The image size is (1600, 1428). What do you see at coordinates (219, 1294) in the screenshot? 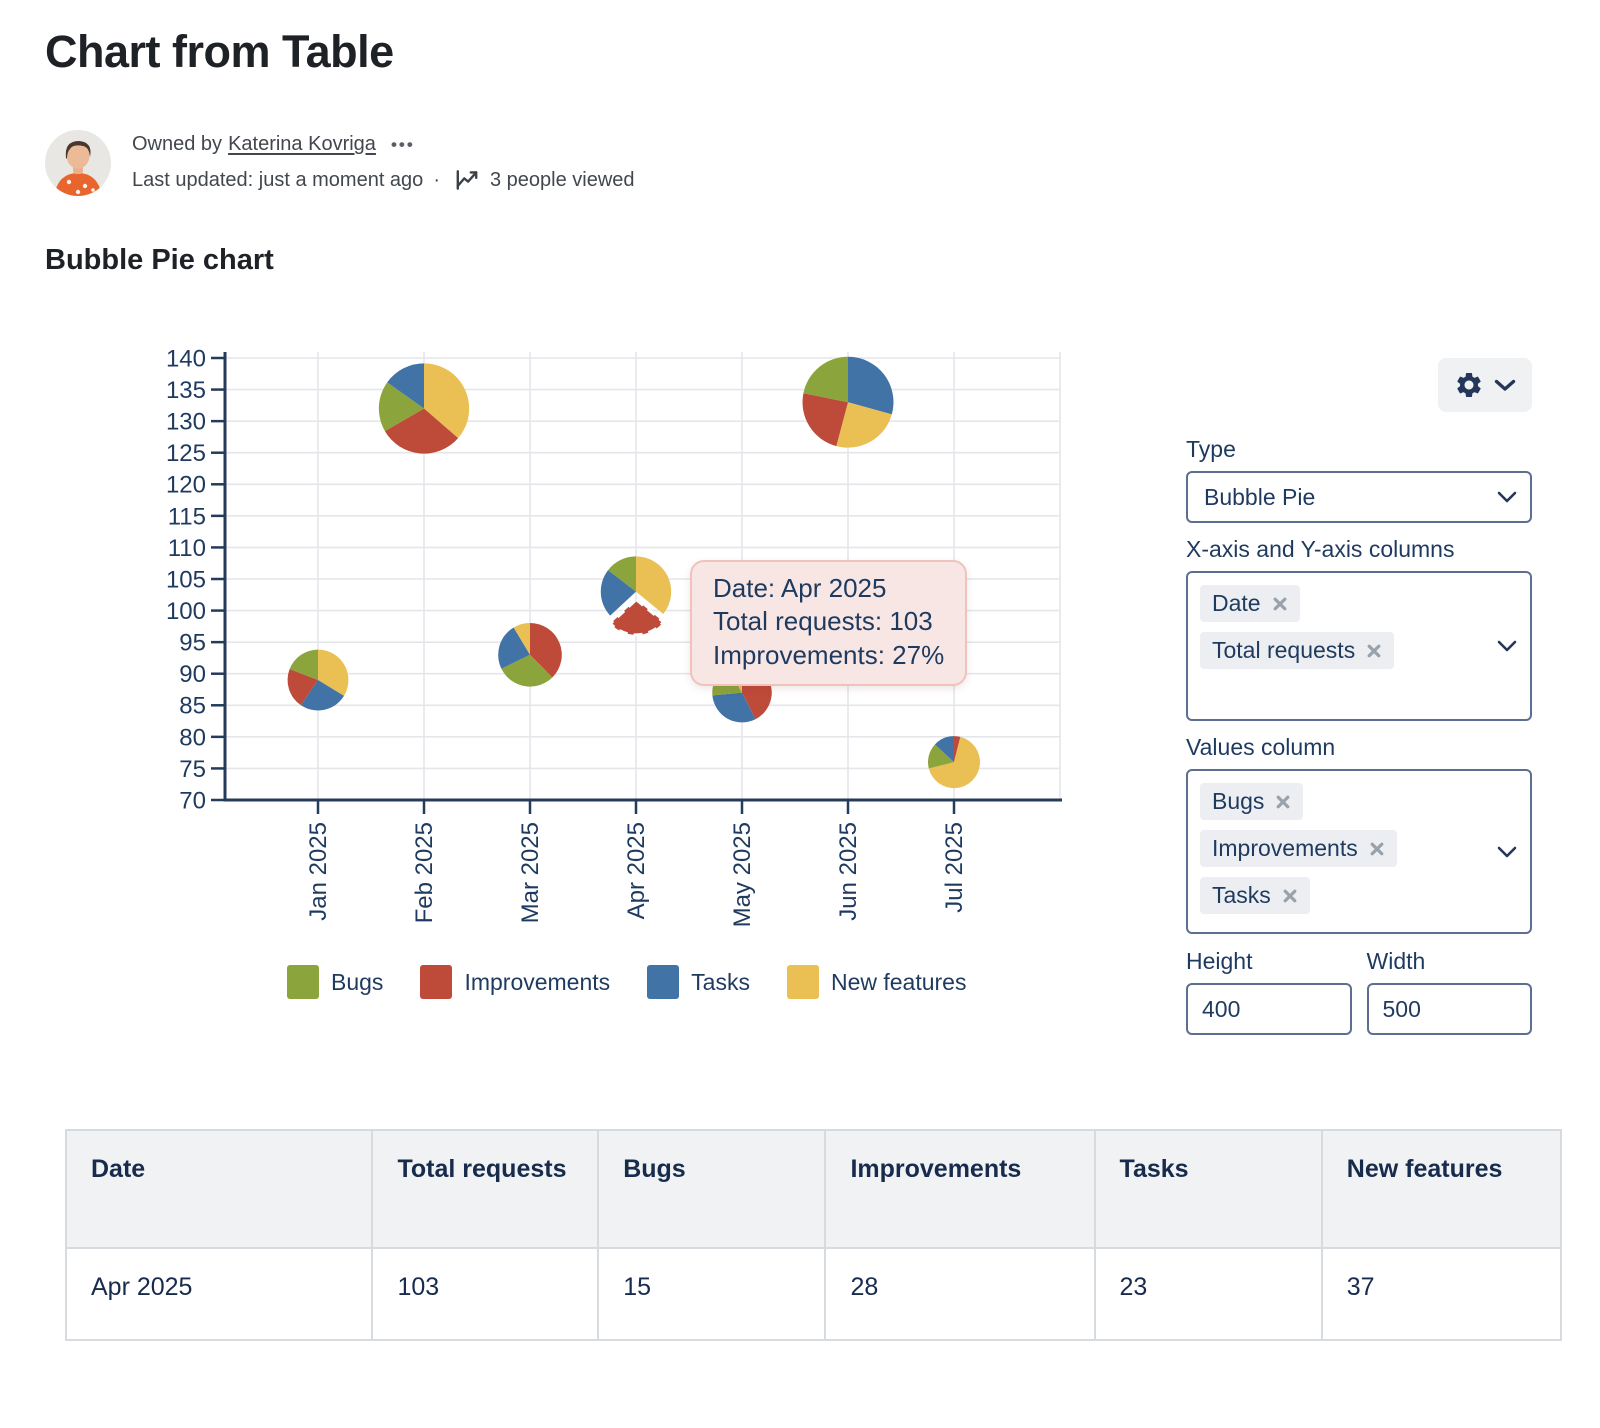
I see `cell-date: Apr 2025` at bounding box center [219, 1294].